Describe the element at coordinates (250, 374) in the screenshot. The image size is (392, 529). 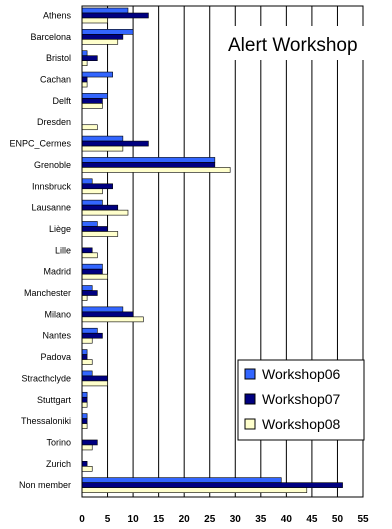
I see `legend-swatch-workshop06` at that location.